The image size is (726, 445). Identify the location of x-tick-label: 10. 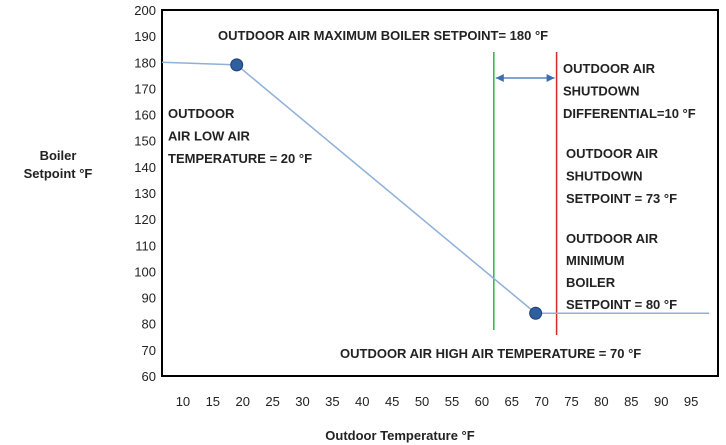
(183, 401).